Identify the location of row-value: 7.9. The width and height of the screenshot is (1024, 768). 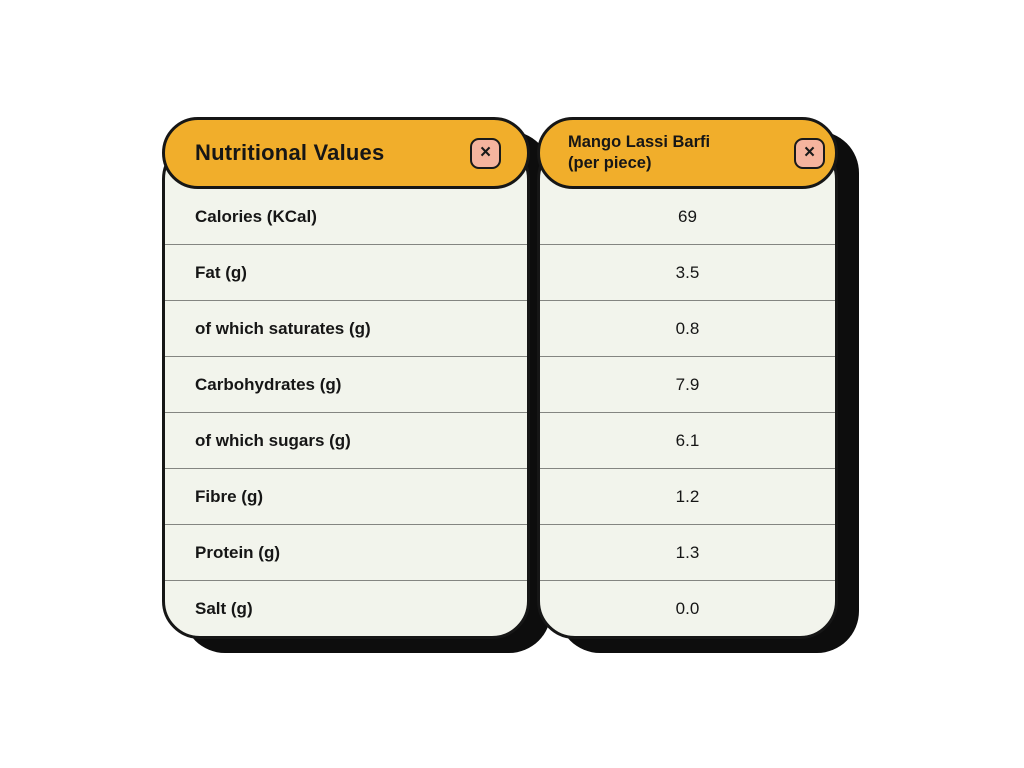
(687, 384).